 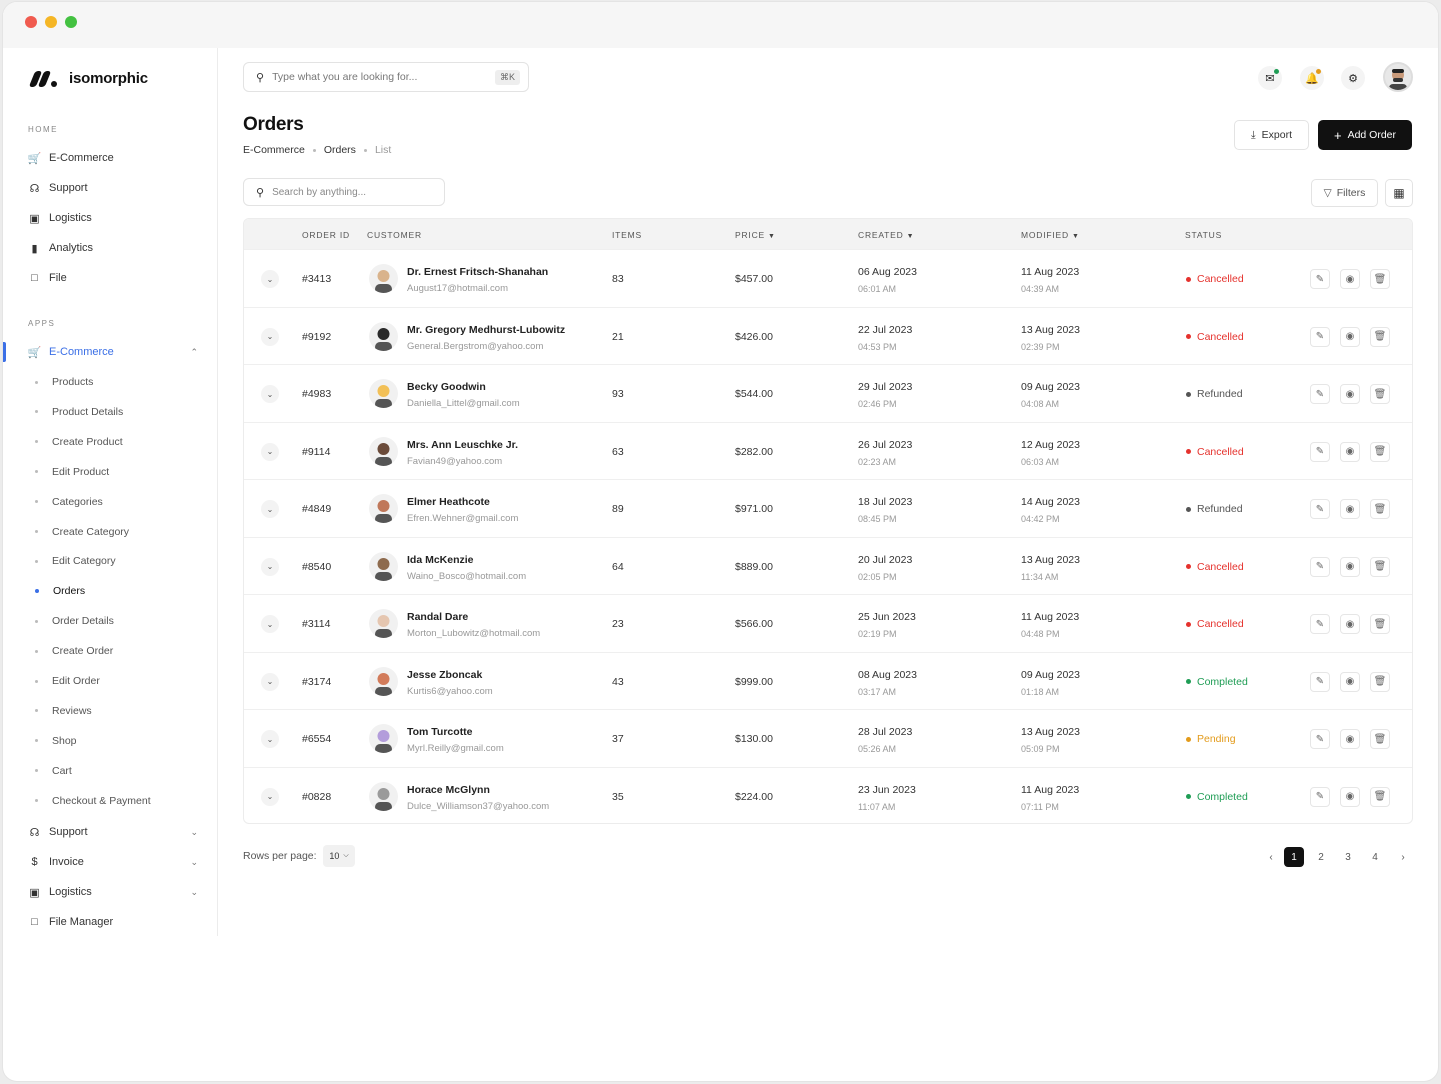 I want to click on sidebar-subitem-create-category: Create Category, so click(x=82, y=532).